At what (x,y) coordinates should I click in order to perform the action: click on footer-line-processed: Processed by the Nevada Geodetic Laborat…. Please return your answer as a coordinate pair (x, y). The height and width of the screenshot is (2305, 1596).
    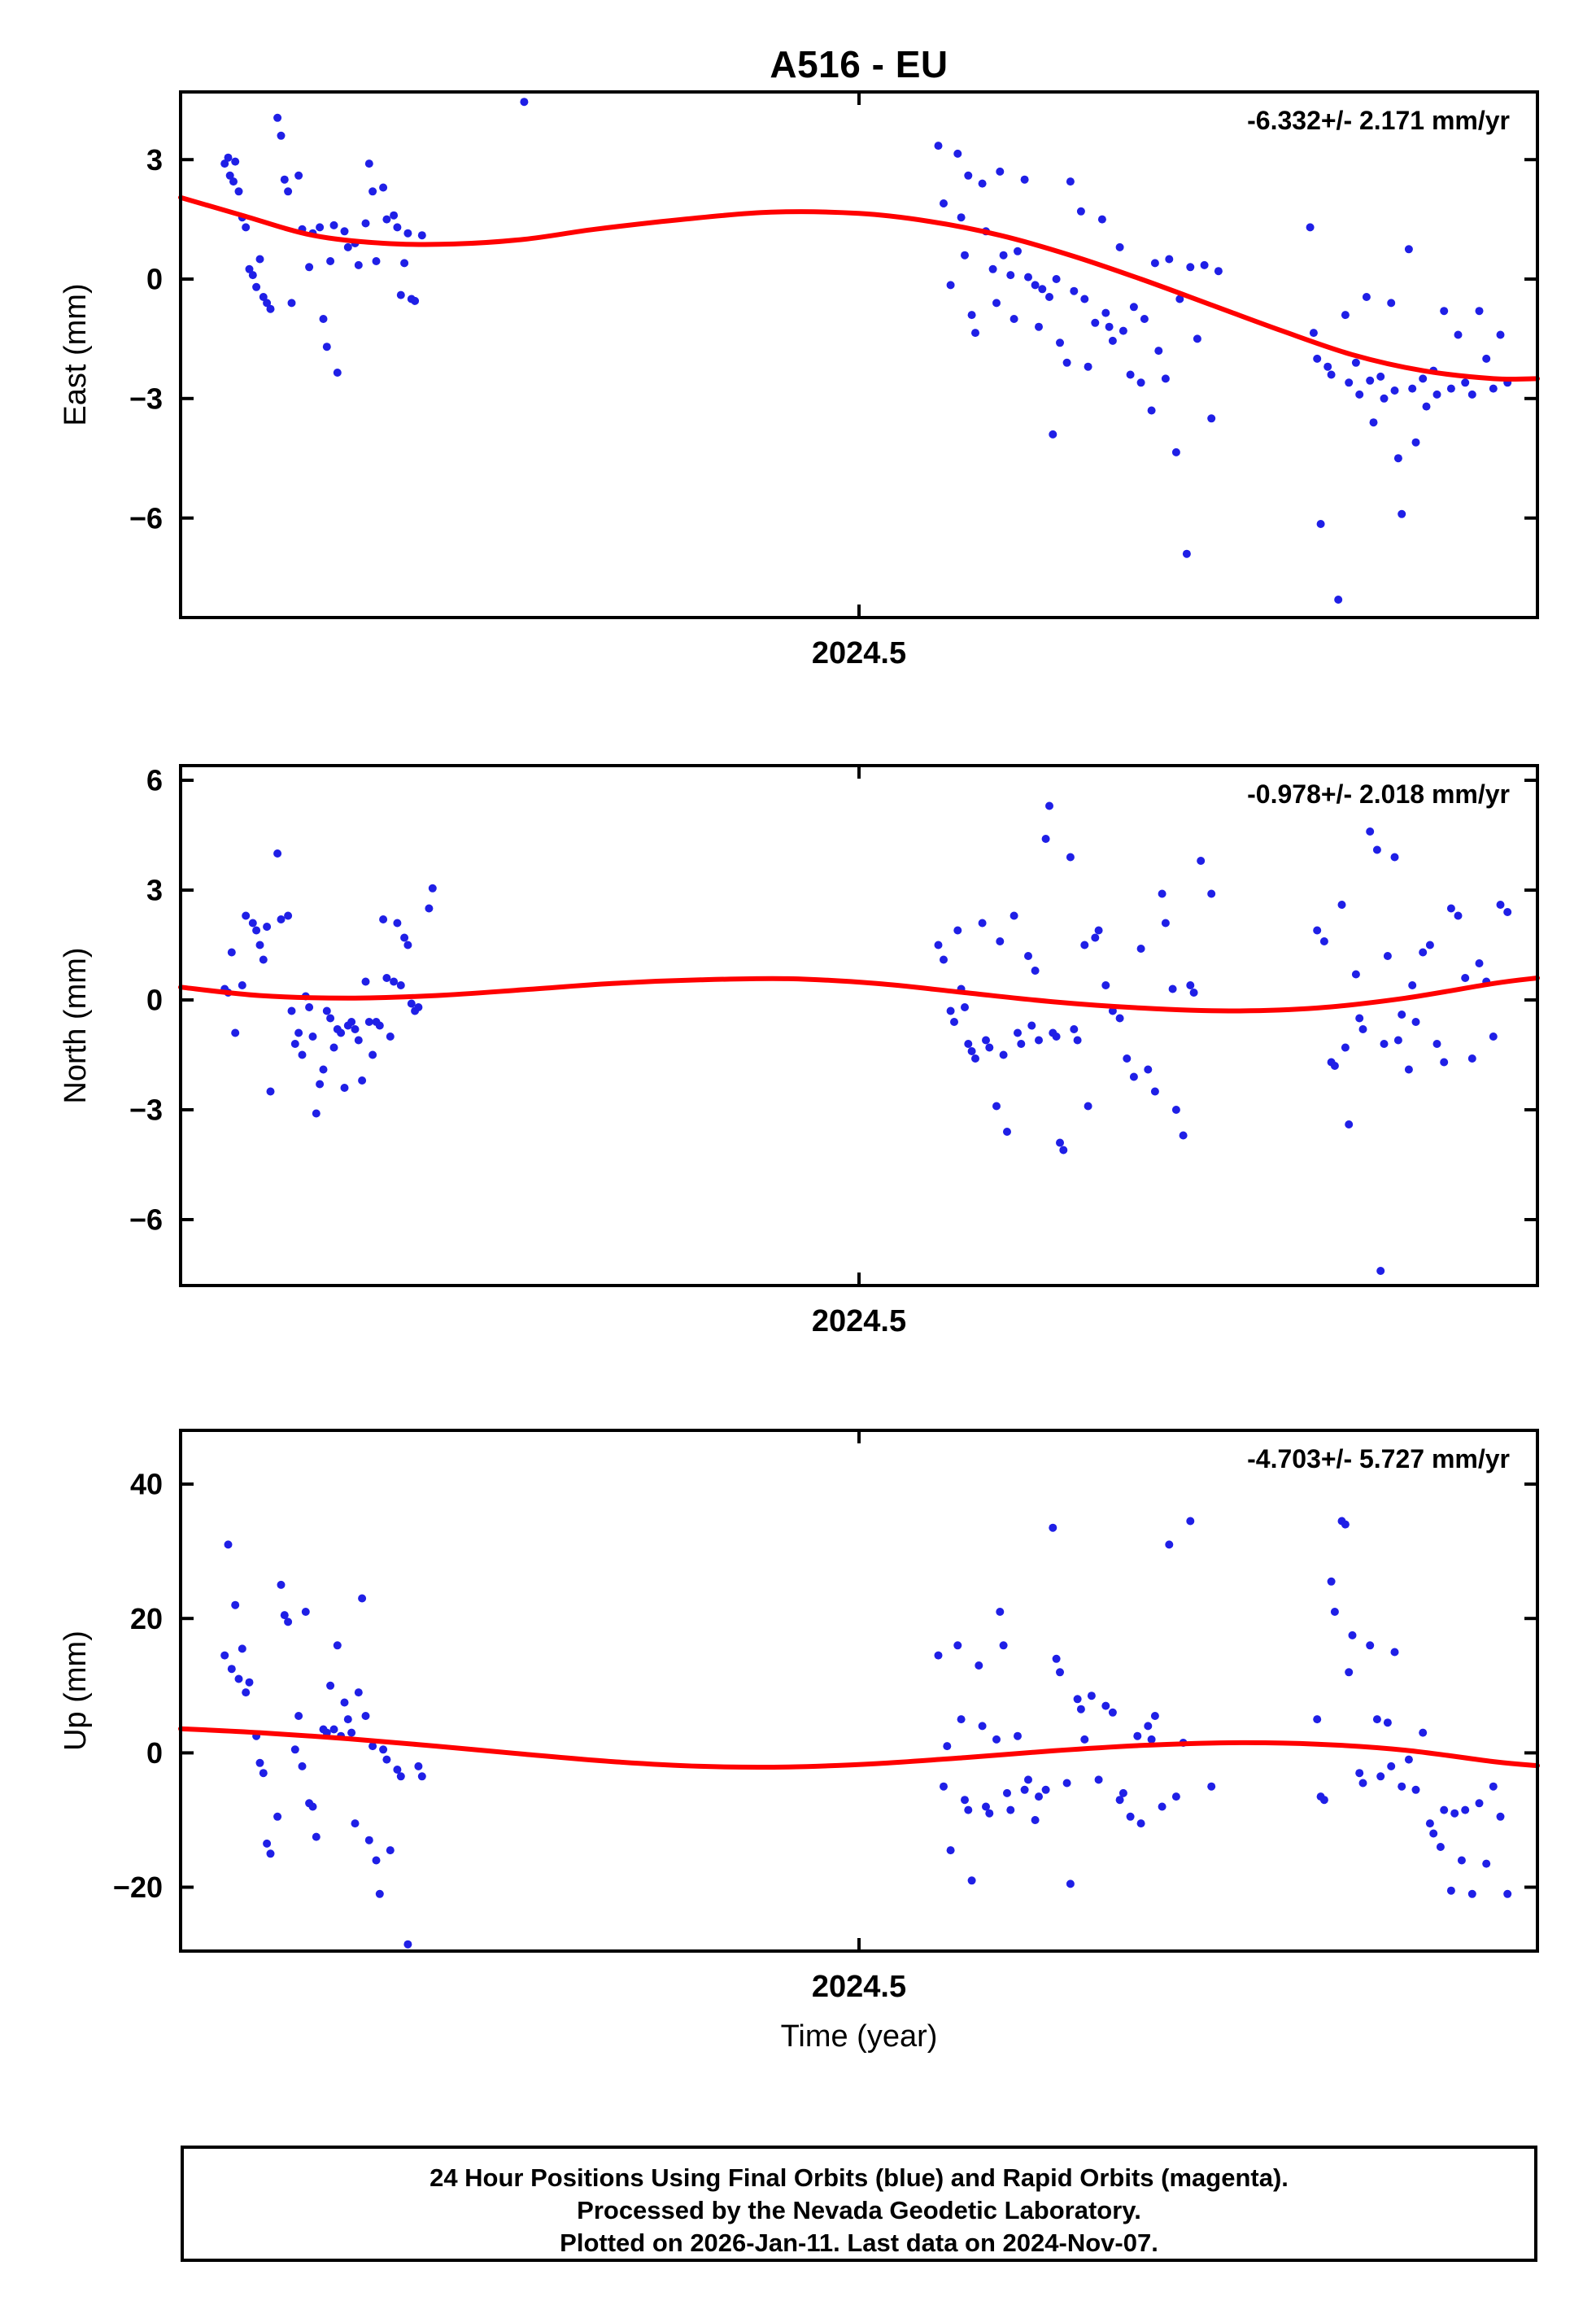
    Looking at the image, I should click on (859, 2210).